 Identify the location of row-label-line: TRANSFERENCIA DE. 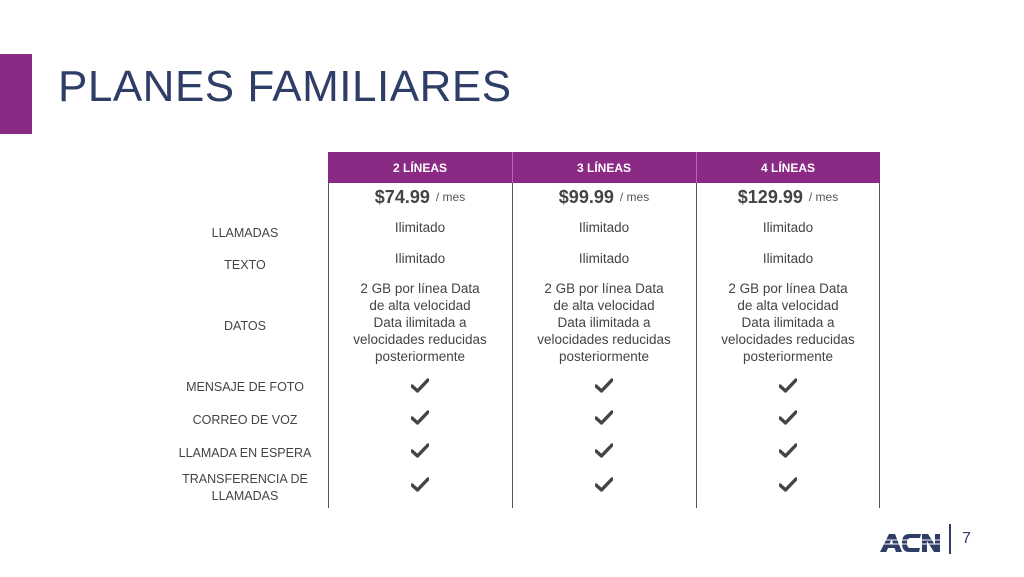
(245, 479).